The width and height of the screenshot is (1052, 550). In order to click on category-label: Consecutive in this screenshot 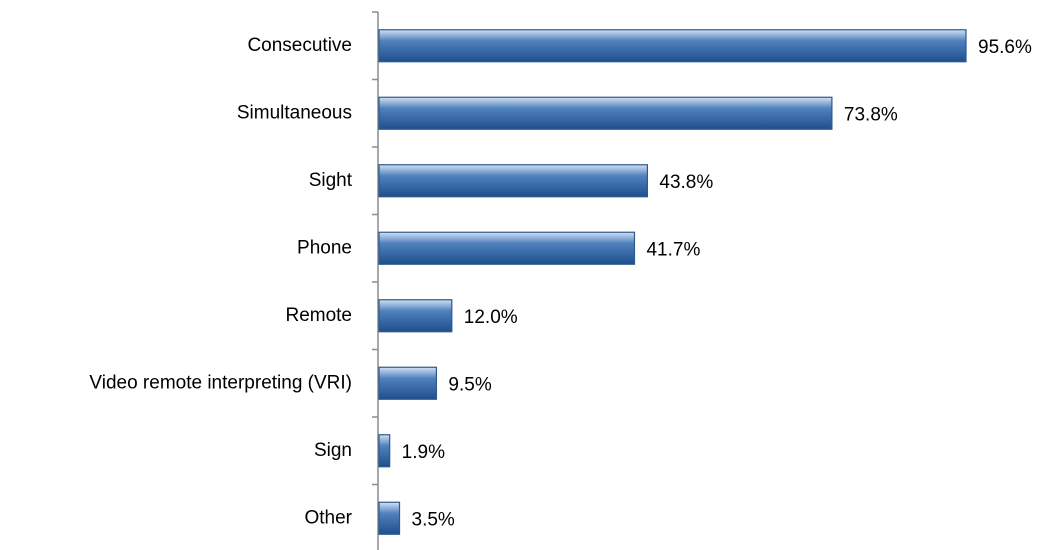, I will do `click(299, 45)`.